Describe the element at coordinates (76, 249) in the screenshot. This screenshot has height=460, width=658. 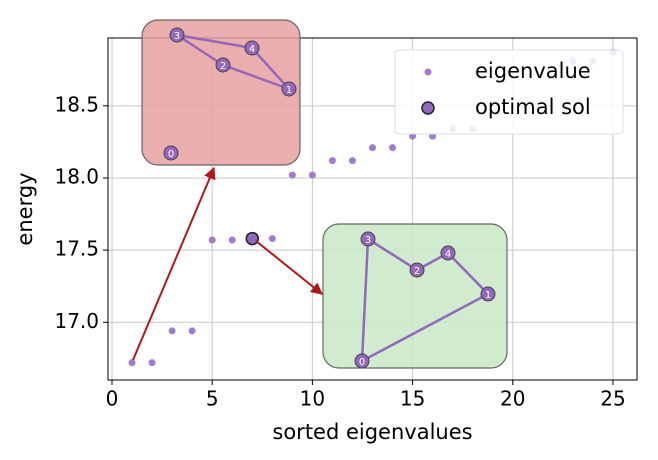
I see `y-tick-label: 17.5` at that location.